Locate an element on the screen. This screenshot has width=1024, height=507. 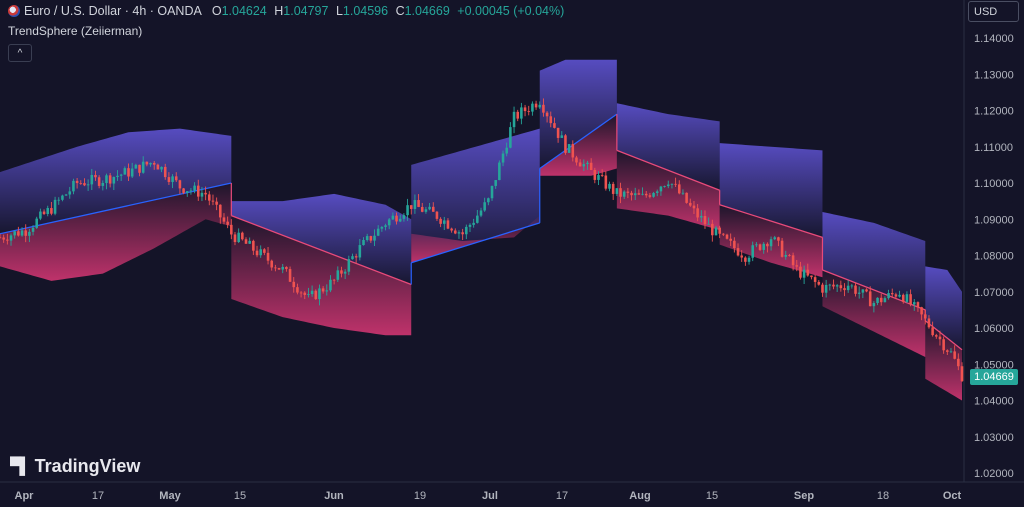
tradingview-logo-icon: ▀▌ is located at coordinates (20, 466).